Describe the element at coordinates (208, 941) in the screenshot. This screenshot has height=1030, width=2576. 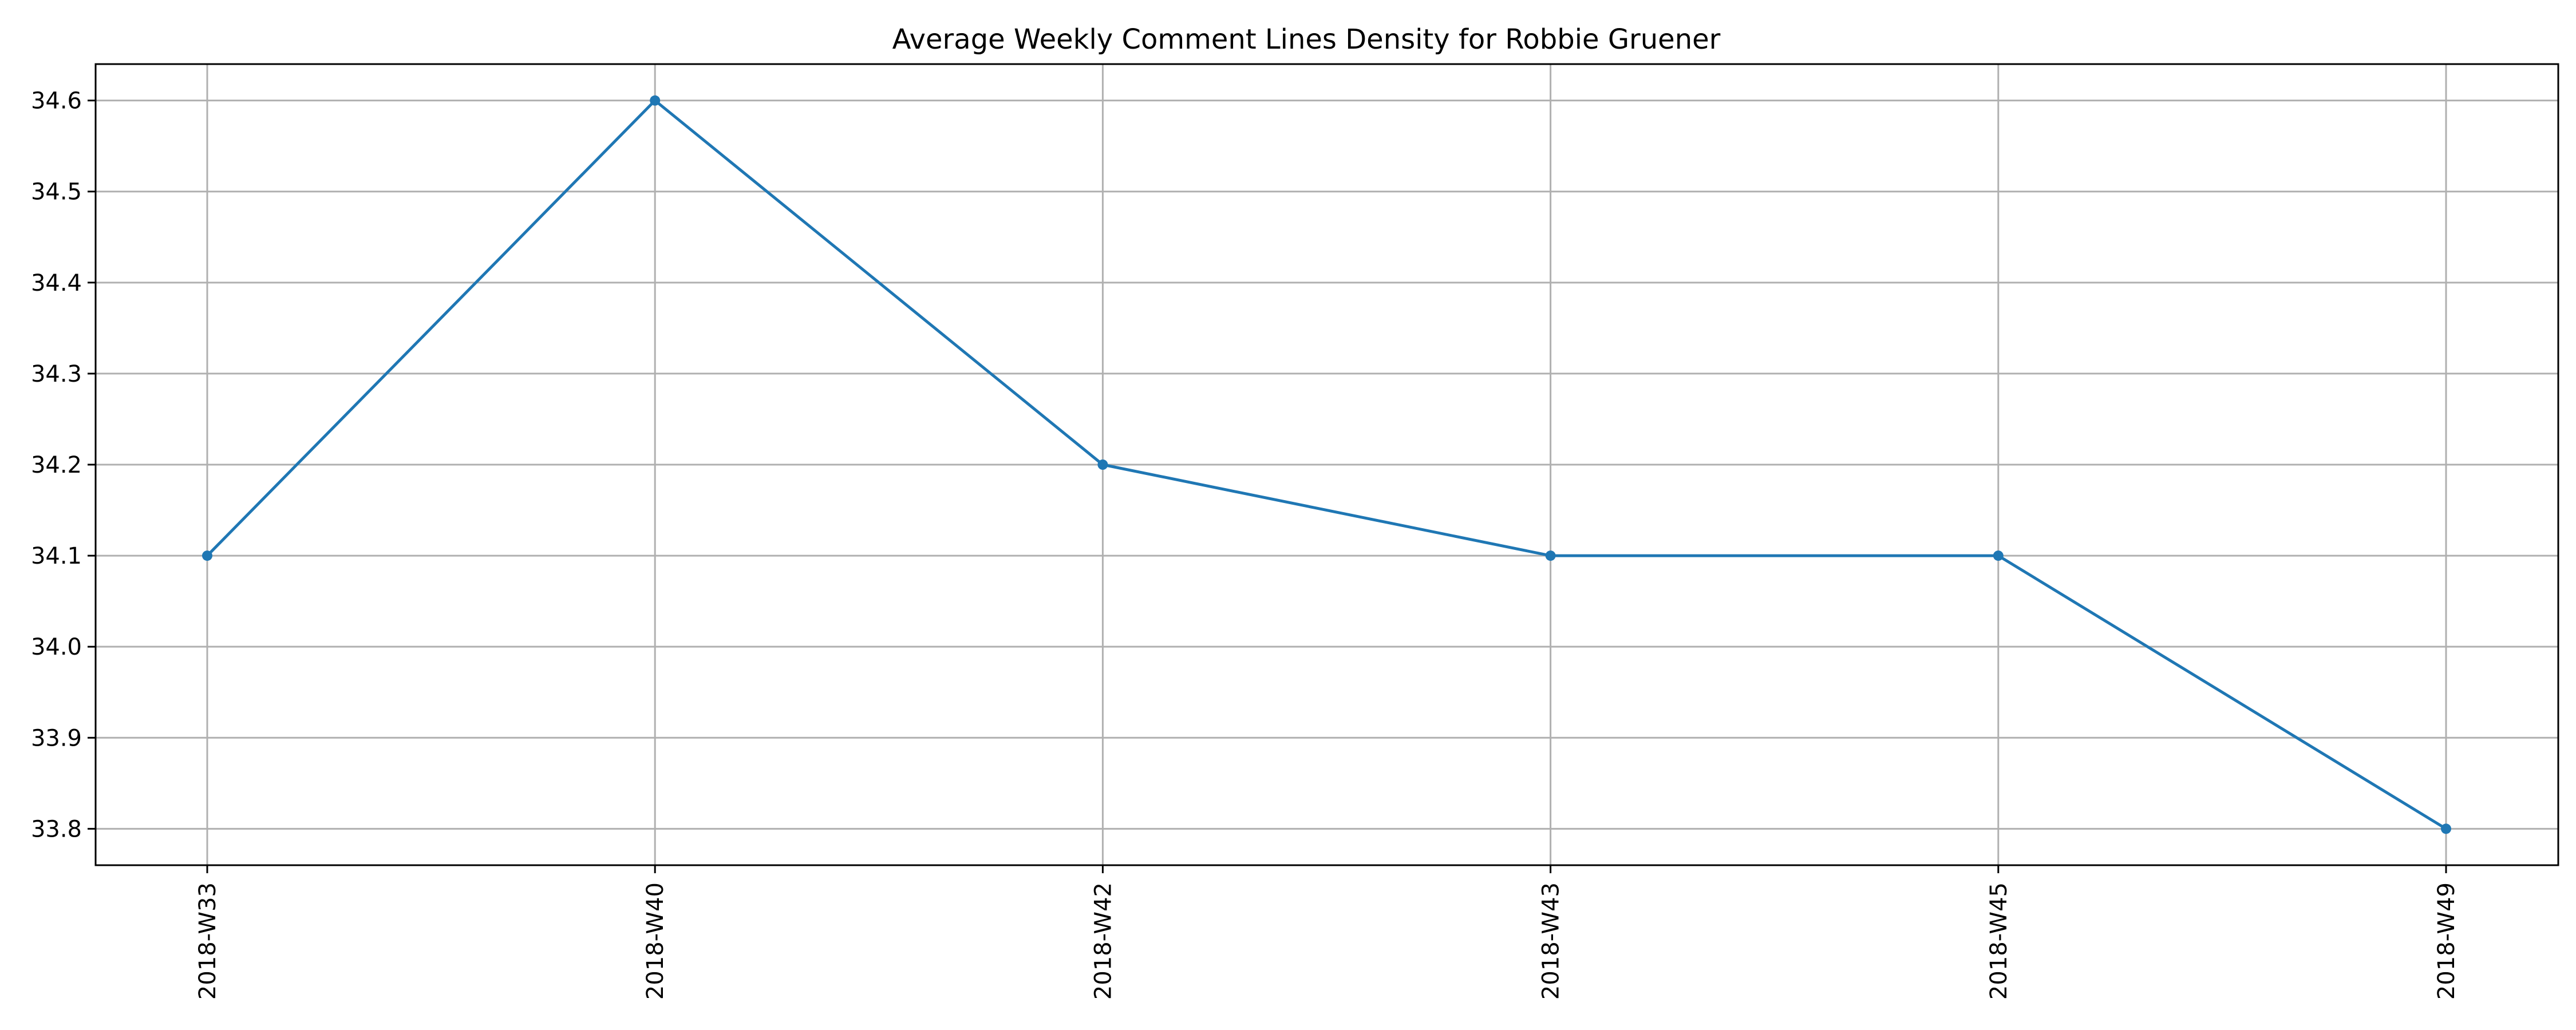
I see `x-tick-label: 2018-W33` at that location.